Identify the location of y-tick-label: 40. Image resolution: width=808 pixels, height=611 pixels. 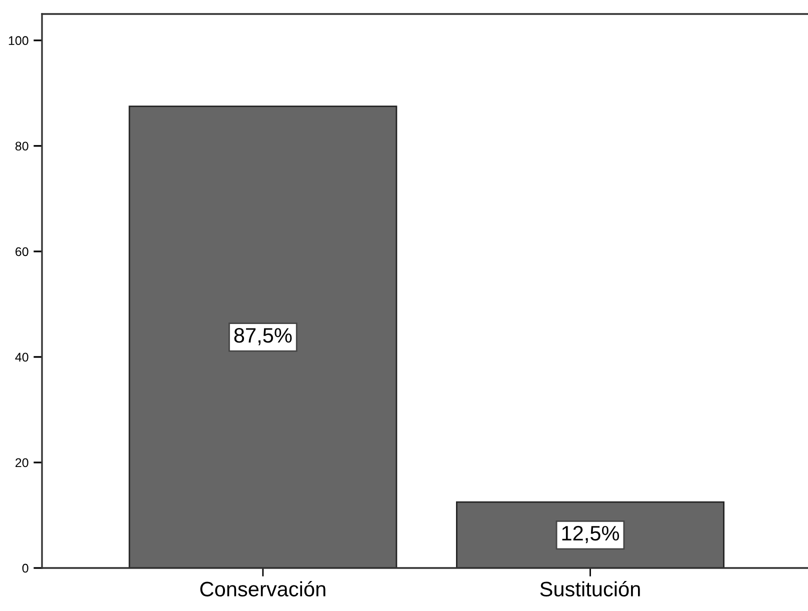
(21, 357).